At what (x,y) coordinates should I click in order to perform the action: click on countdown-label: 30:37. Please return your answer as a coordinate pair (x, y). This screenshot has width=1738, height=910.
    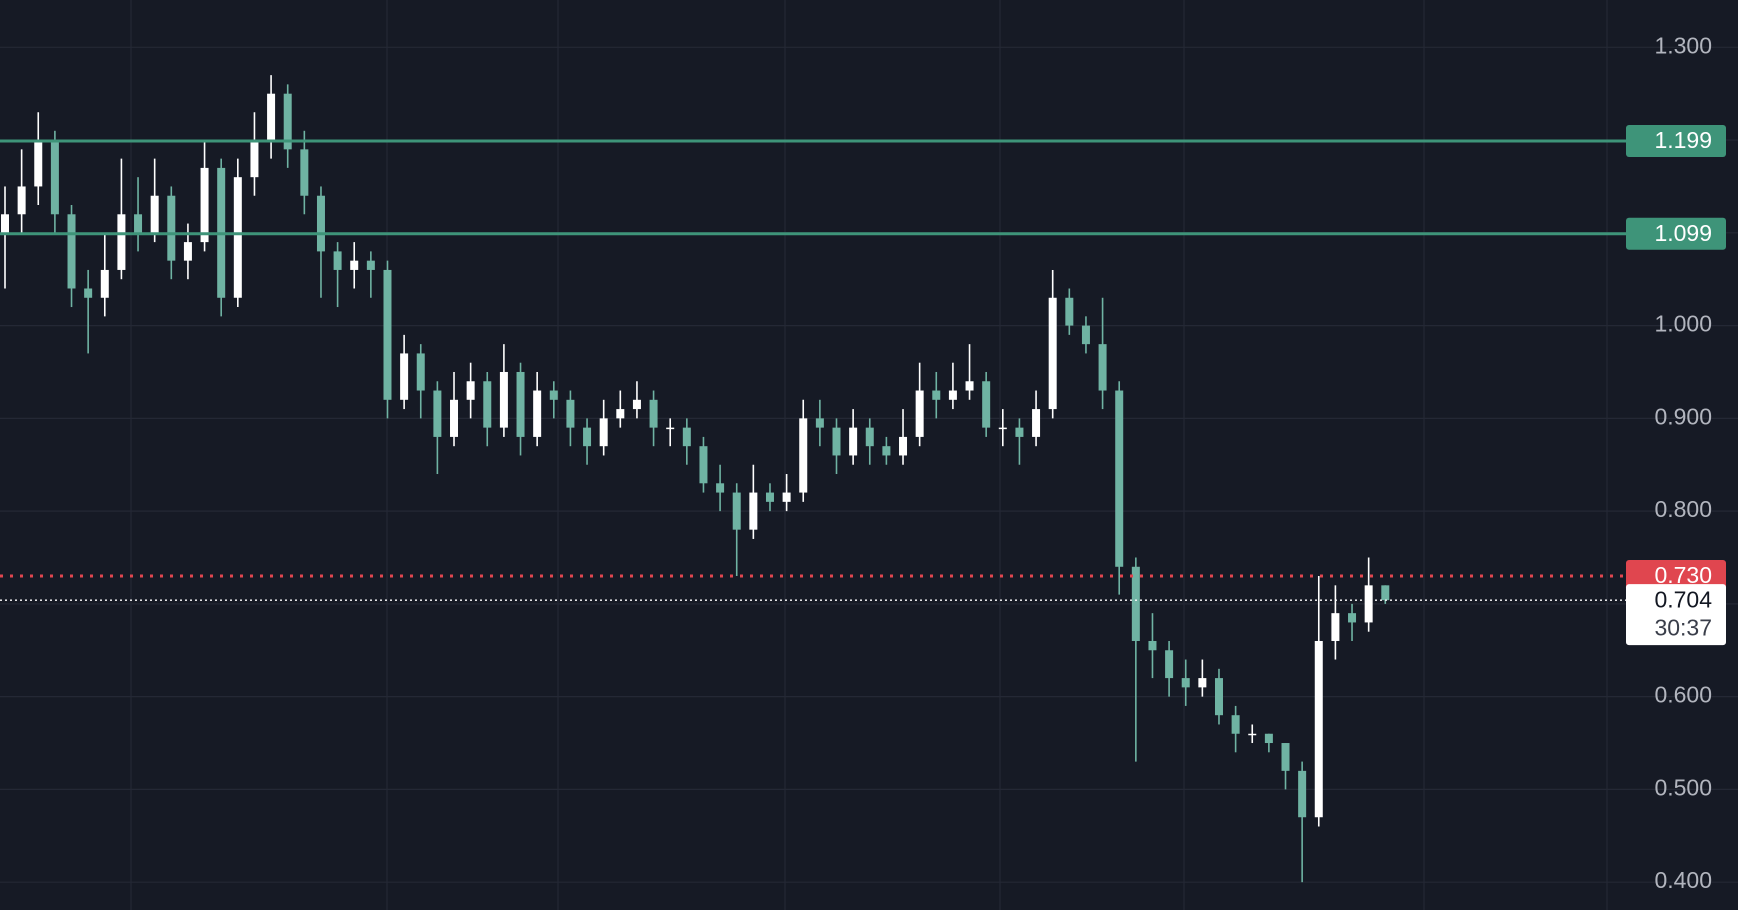
    Looking at the image, I should click on (1683, 627).